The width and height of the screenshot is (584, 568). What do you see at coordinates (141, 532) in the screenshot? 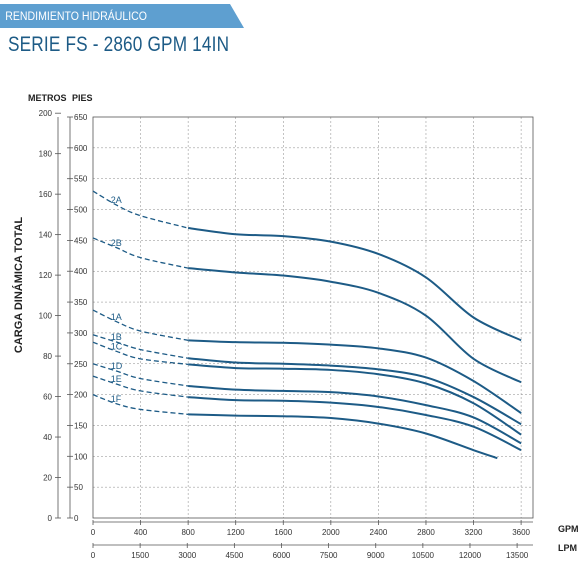
I see `gpm-tick-label: 400` at bounding box center [141, 532].